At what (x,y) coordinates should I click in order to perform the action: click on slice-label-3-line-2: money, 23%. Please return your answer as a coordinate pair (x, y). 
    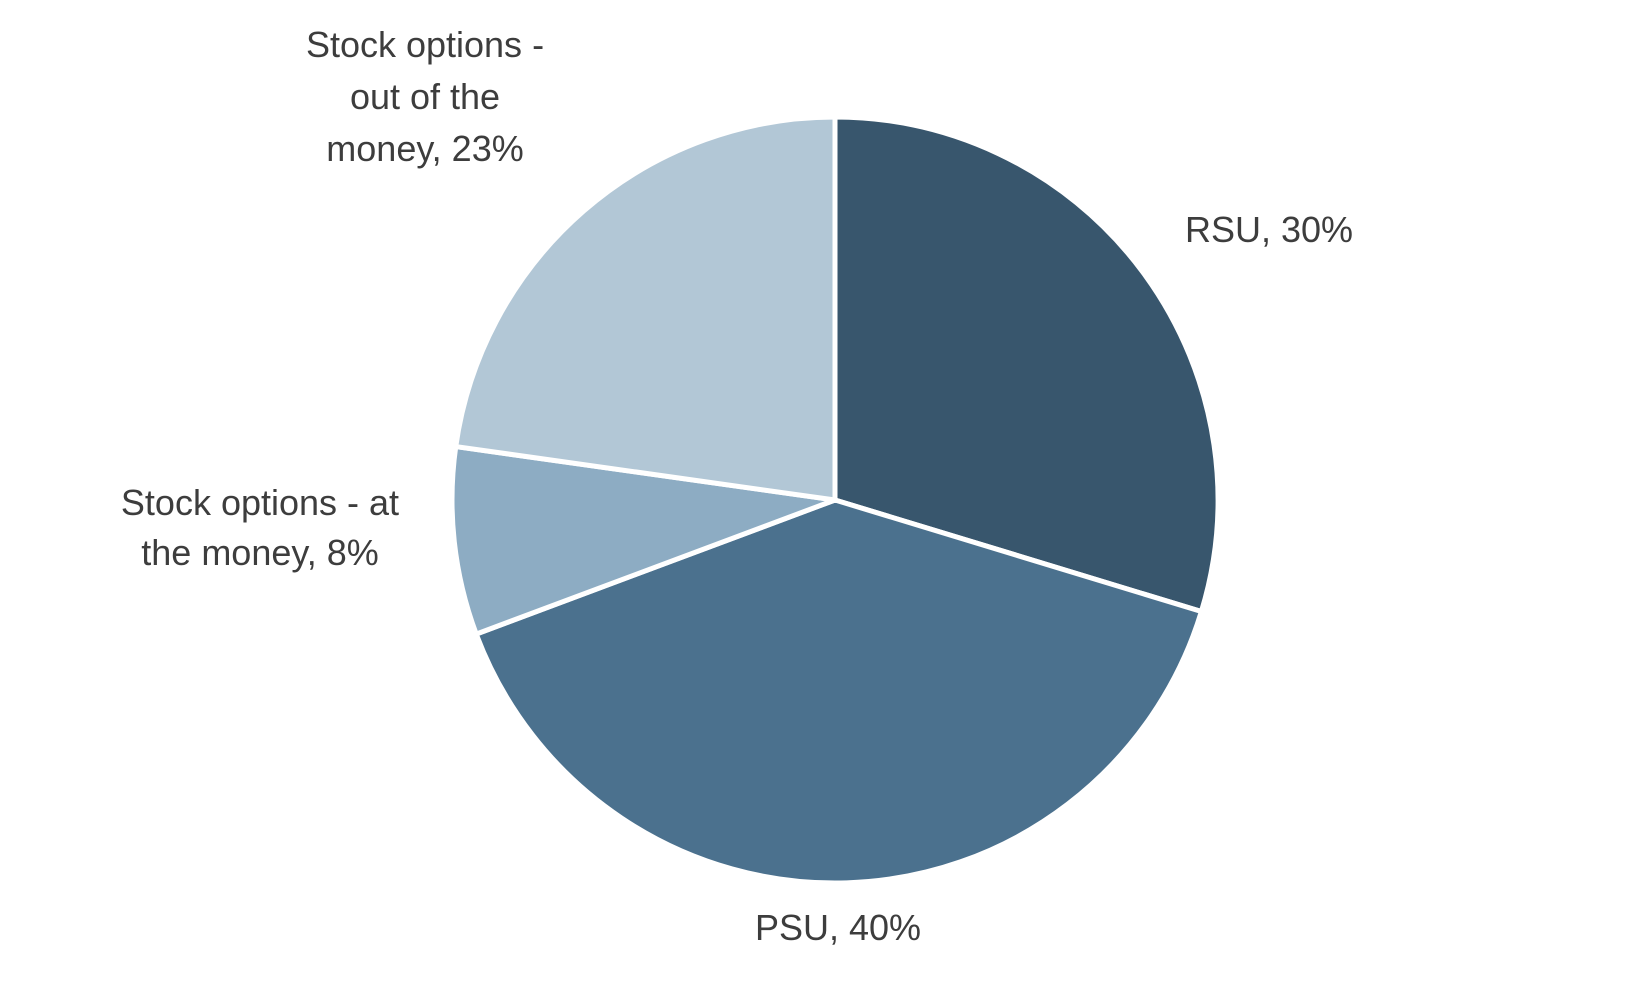
    Looking at the image, I should click on (424, 148).